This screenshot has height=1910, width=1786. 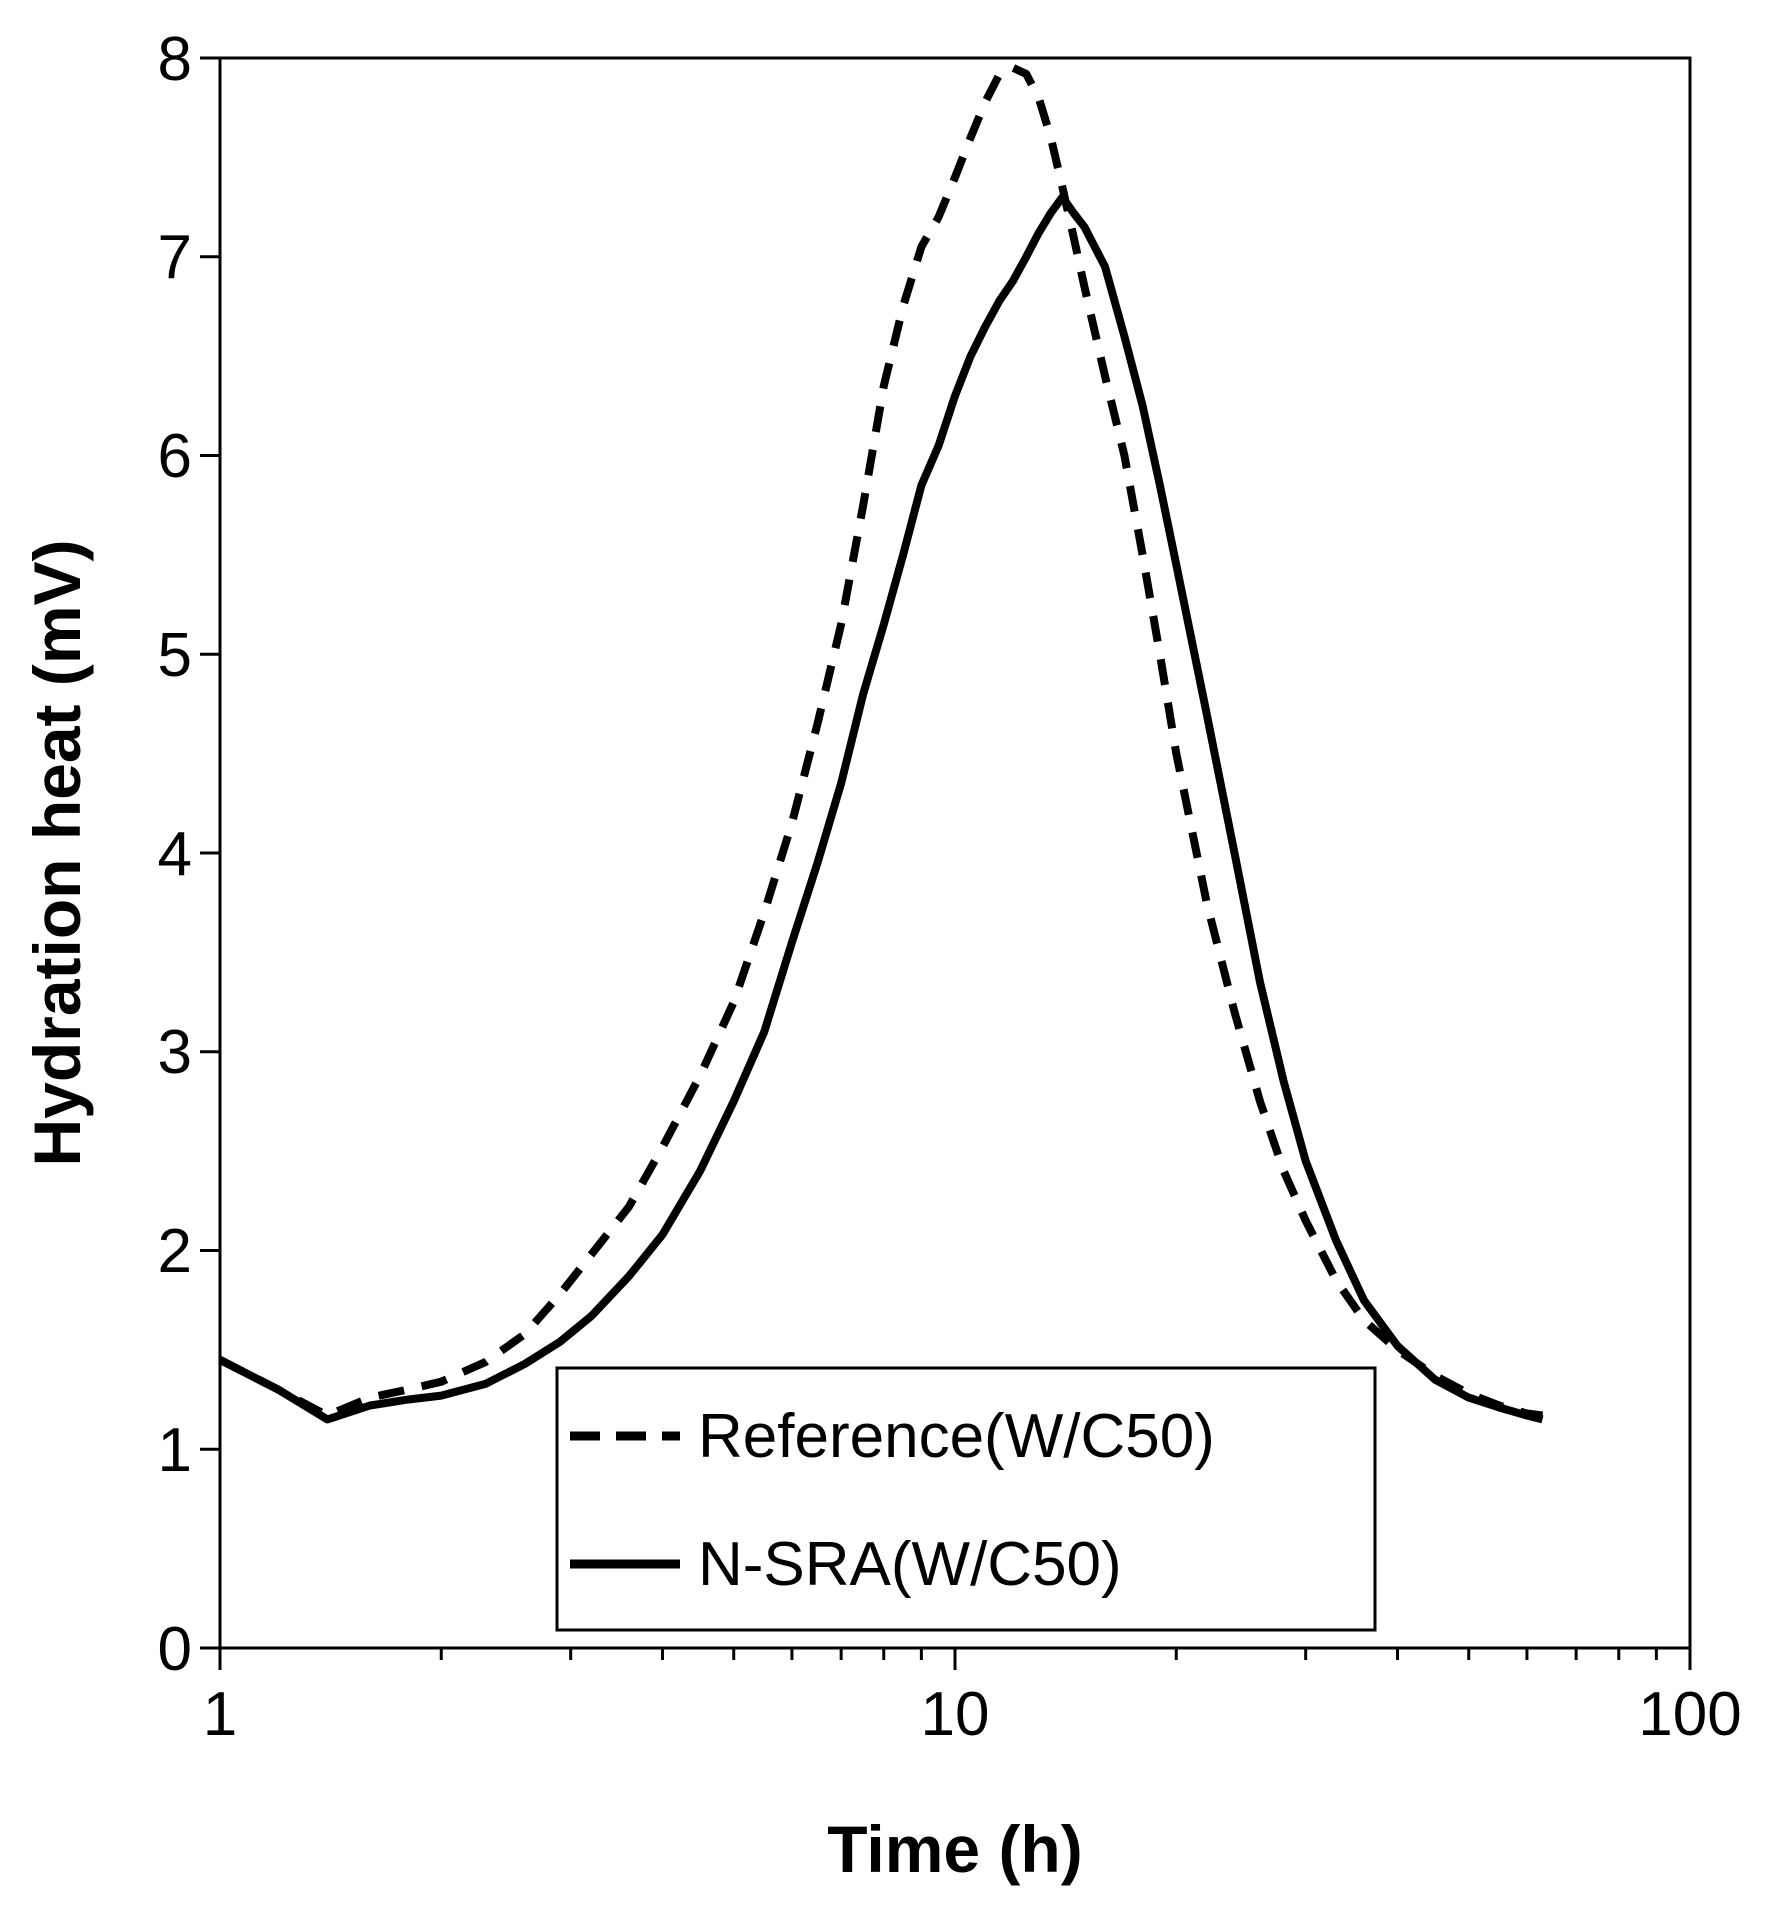 What do you see at coordinates (956, 1436) in the screenshot?
I see `legend-label-reference: Reference(W/C50)` at bounding box center [956, 1436].